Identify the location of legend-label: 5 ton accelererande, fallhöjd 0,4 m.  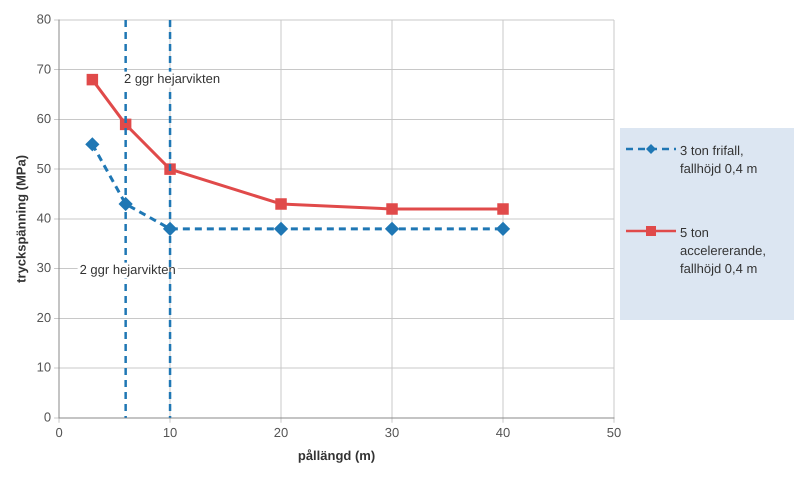
(723, 251).